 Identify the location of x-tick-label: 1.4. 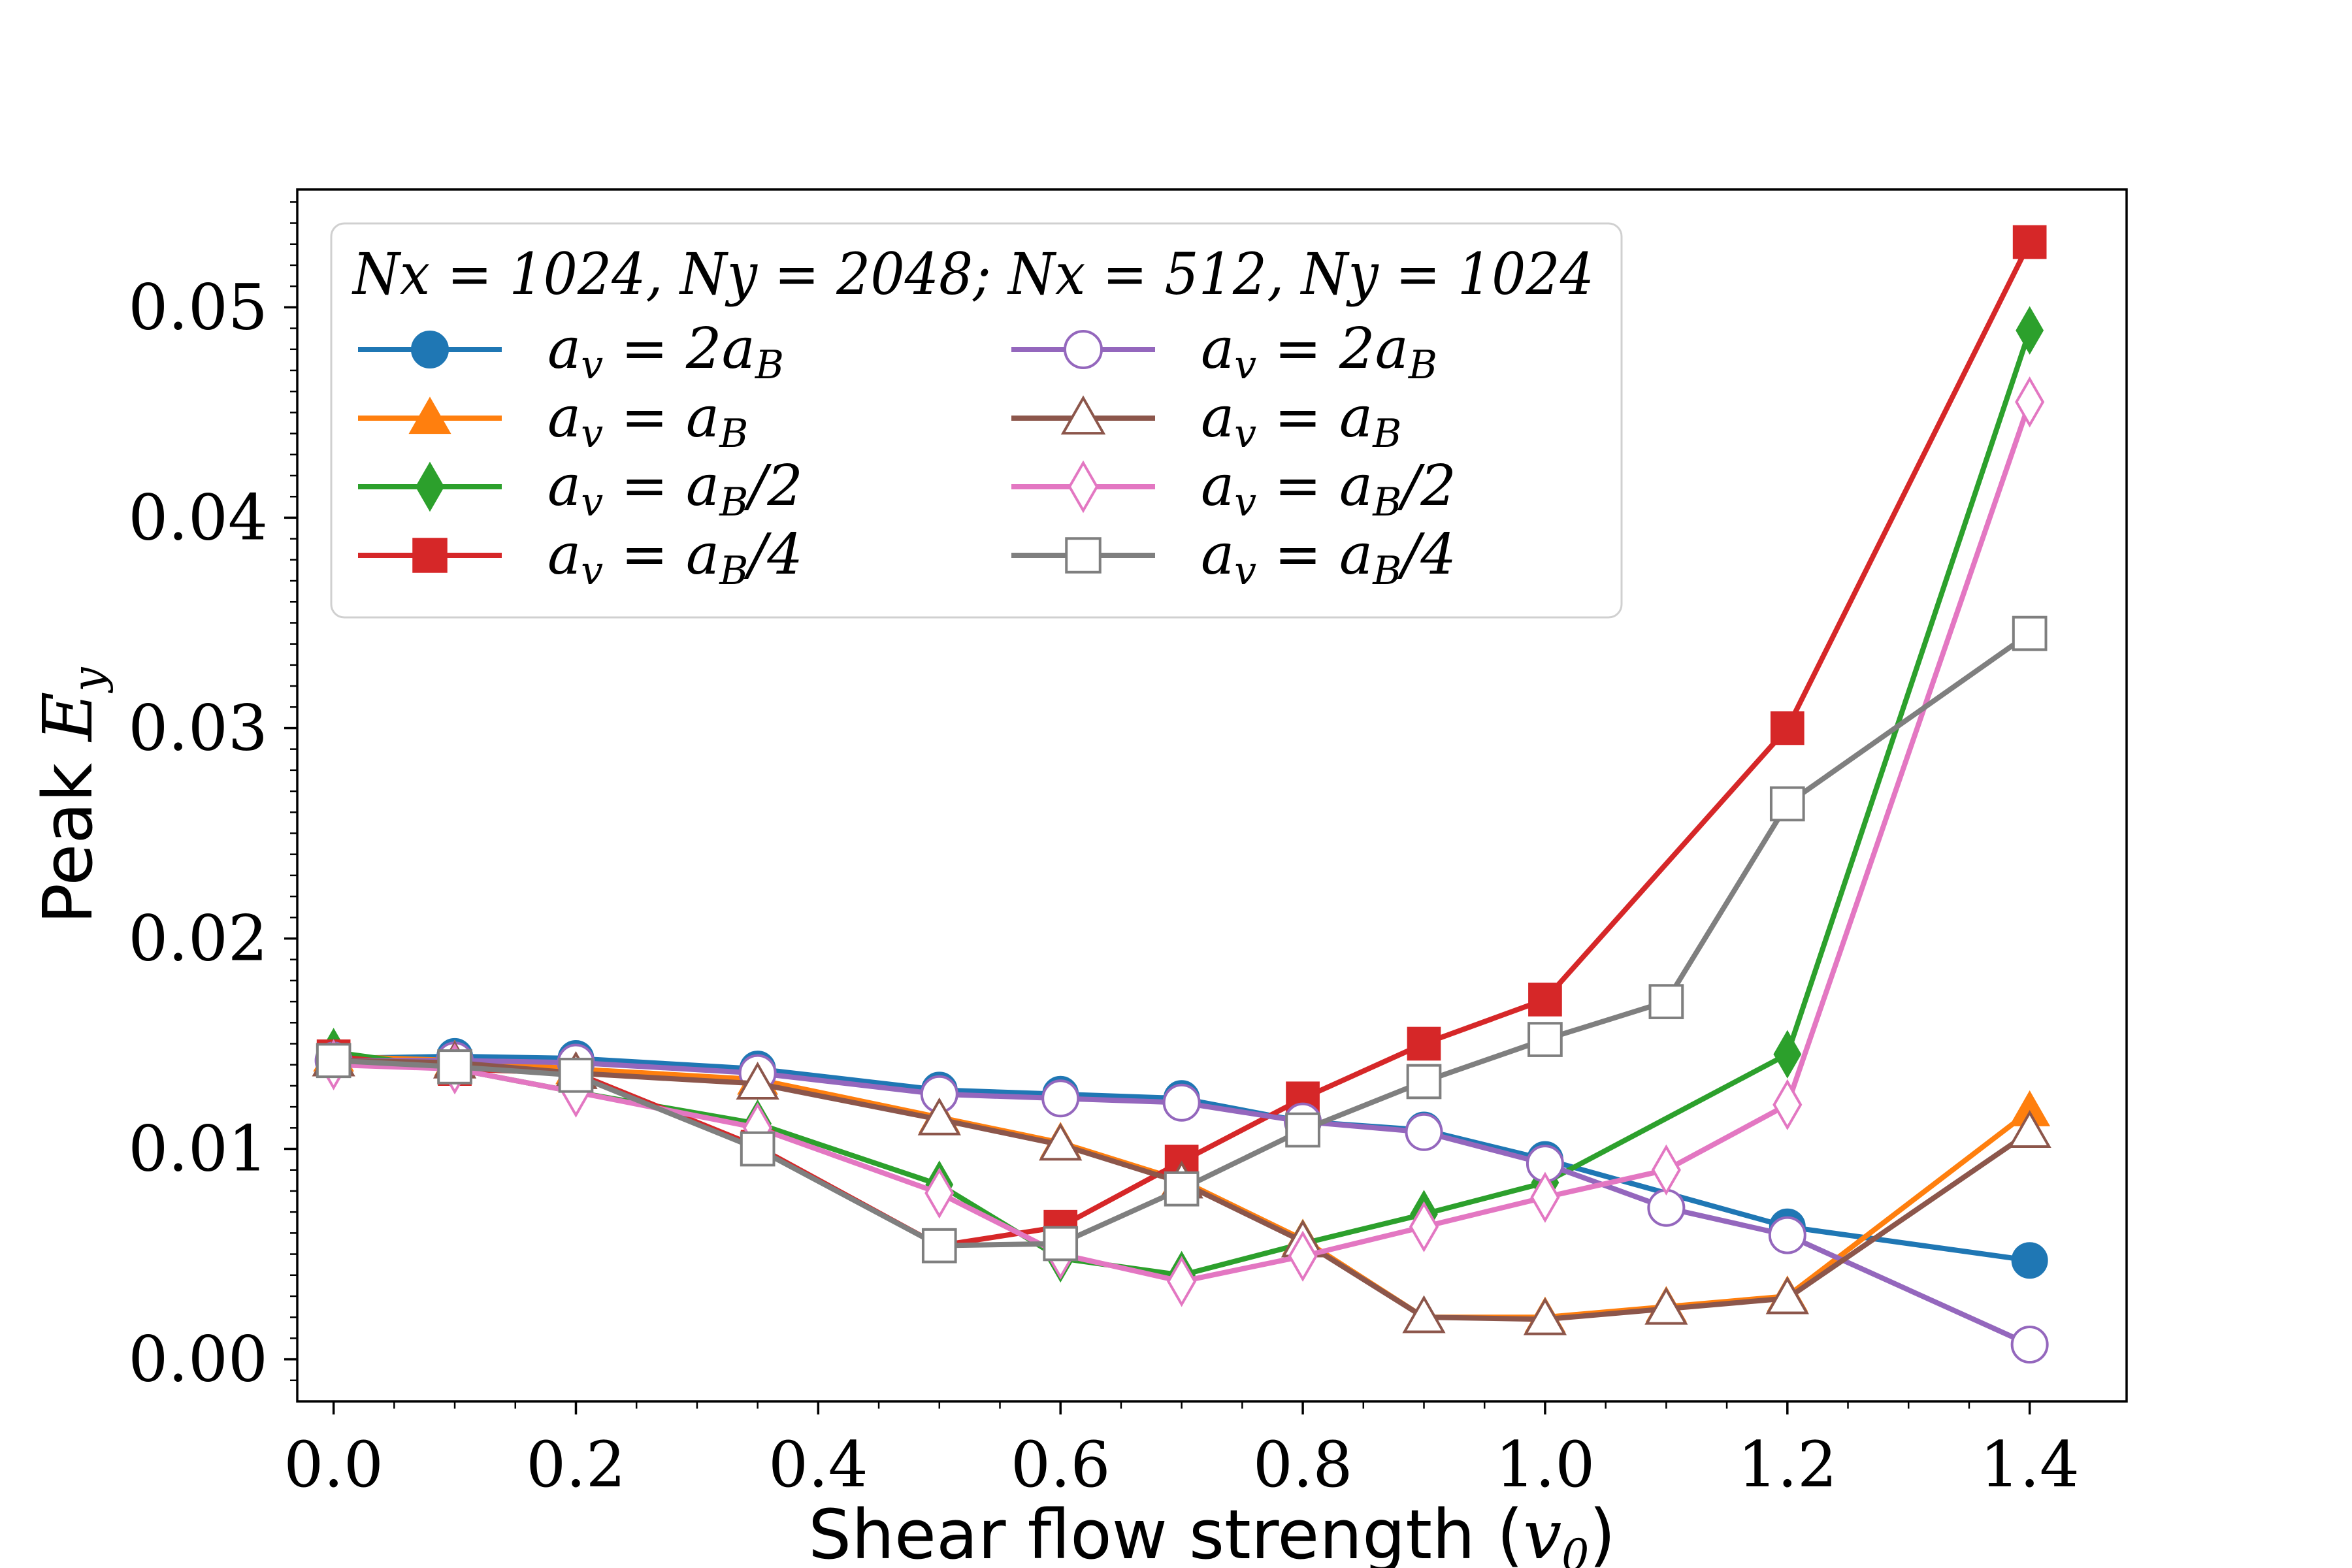
(2030, 1464).